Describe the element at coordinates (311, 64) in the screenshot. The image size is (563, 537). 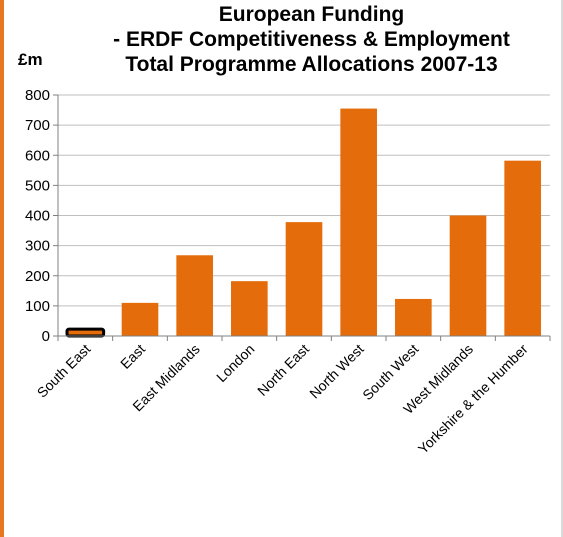
I see `chart-title-line-3: Total Programme Allocations 2007-13` at that location.